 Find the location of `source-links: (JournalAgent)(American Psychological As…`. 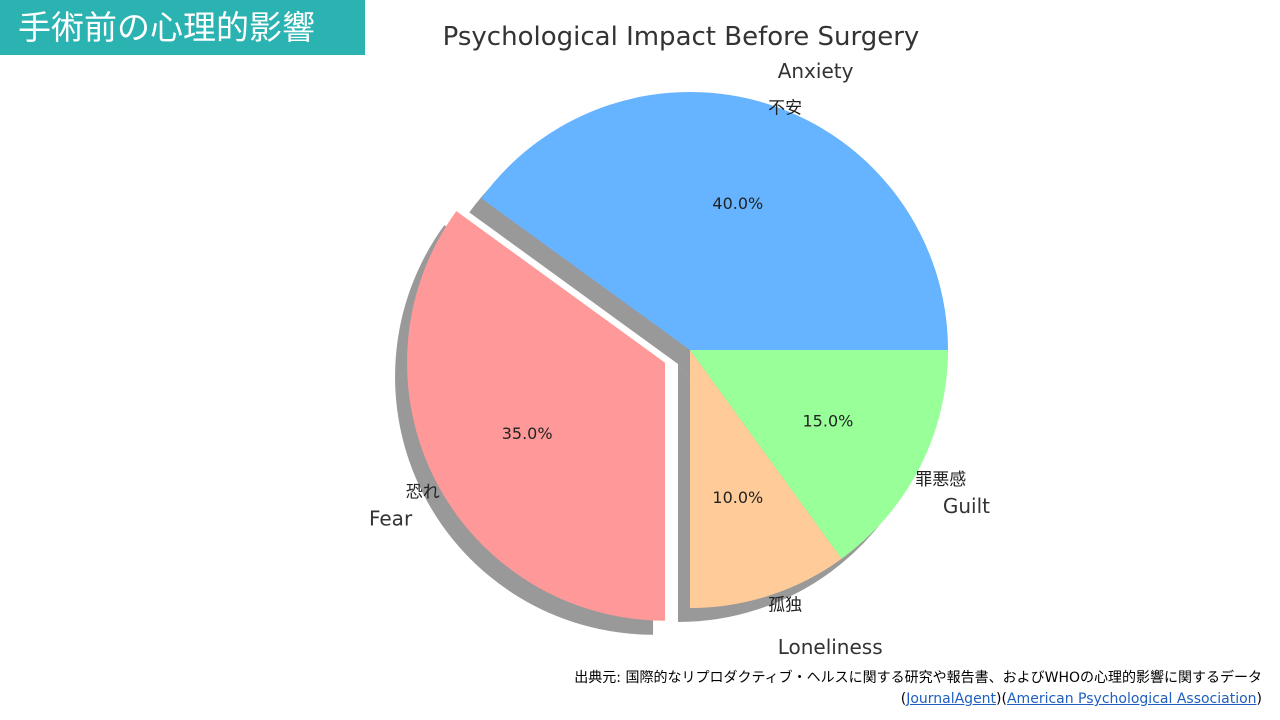

source-links: (JournalAgent)(American Psychological As… is located at coordinates (918, 699).